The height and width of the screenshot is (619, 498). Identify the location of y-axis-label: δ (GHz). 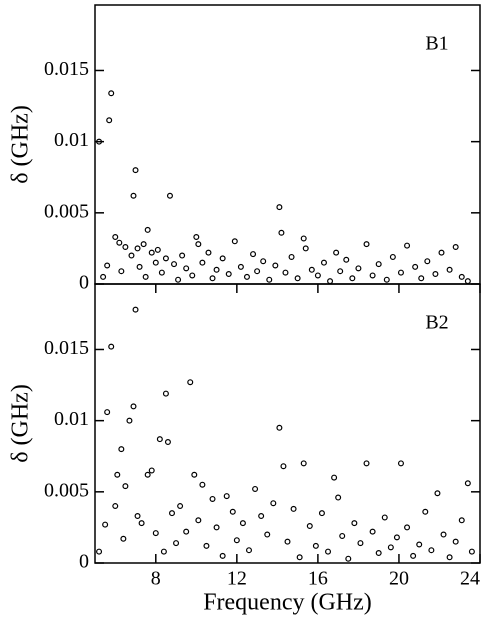
(21, 423).